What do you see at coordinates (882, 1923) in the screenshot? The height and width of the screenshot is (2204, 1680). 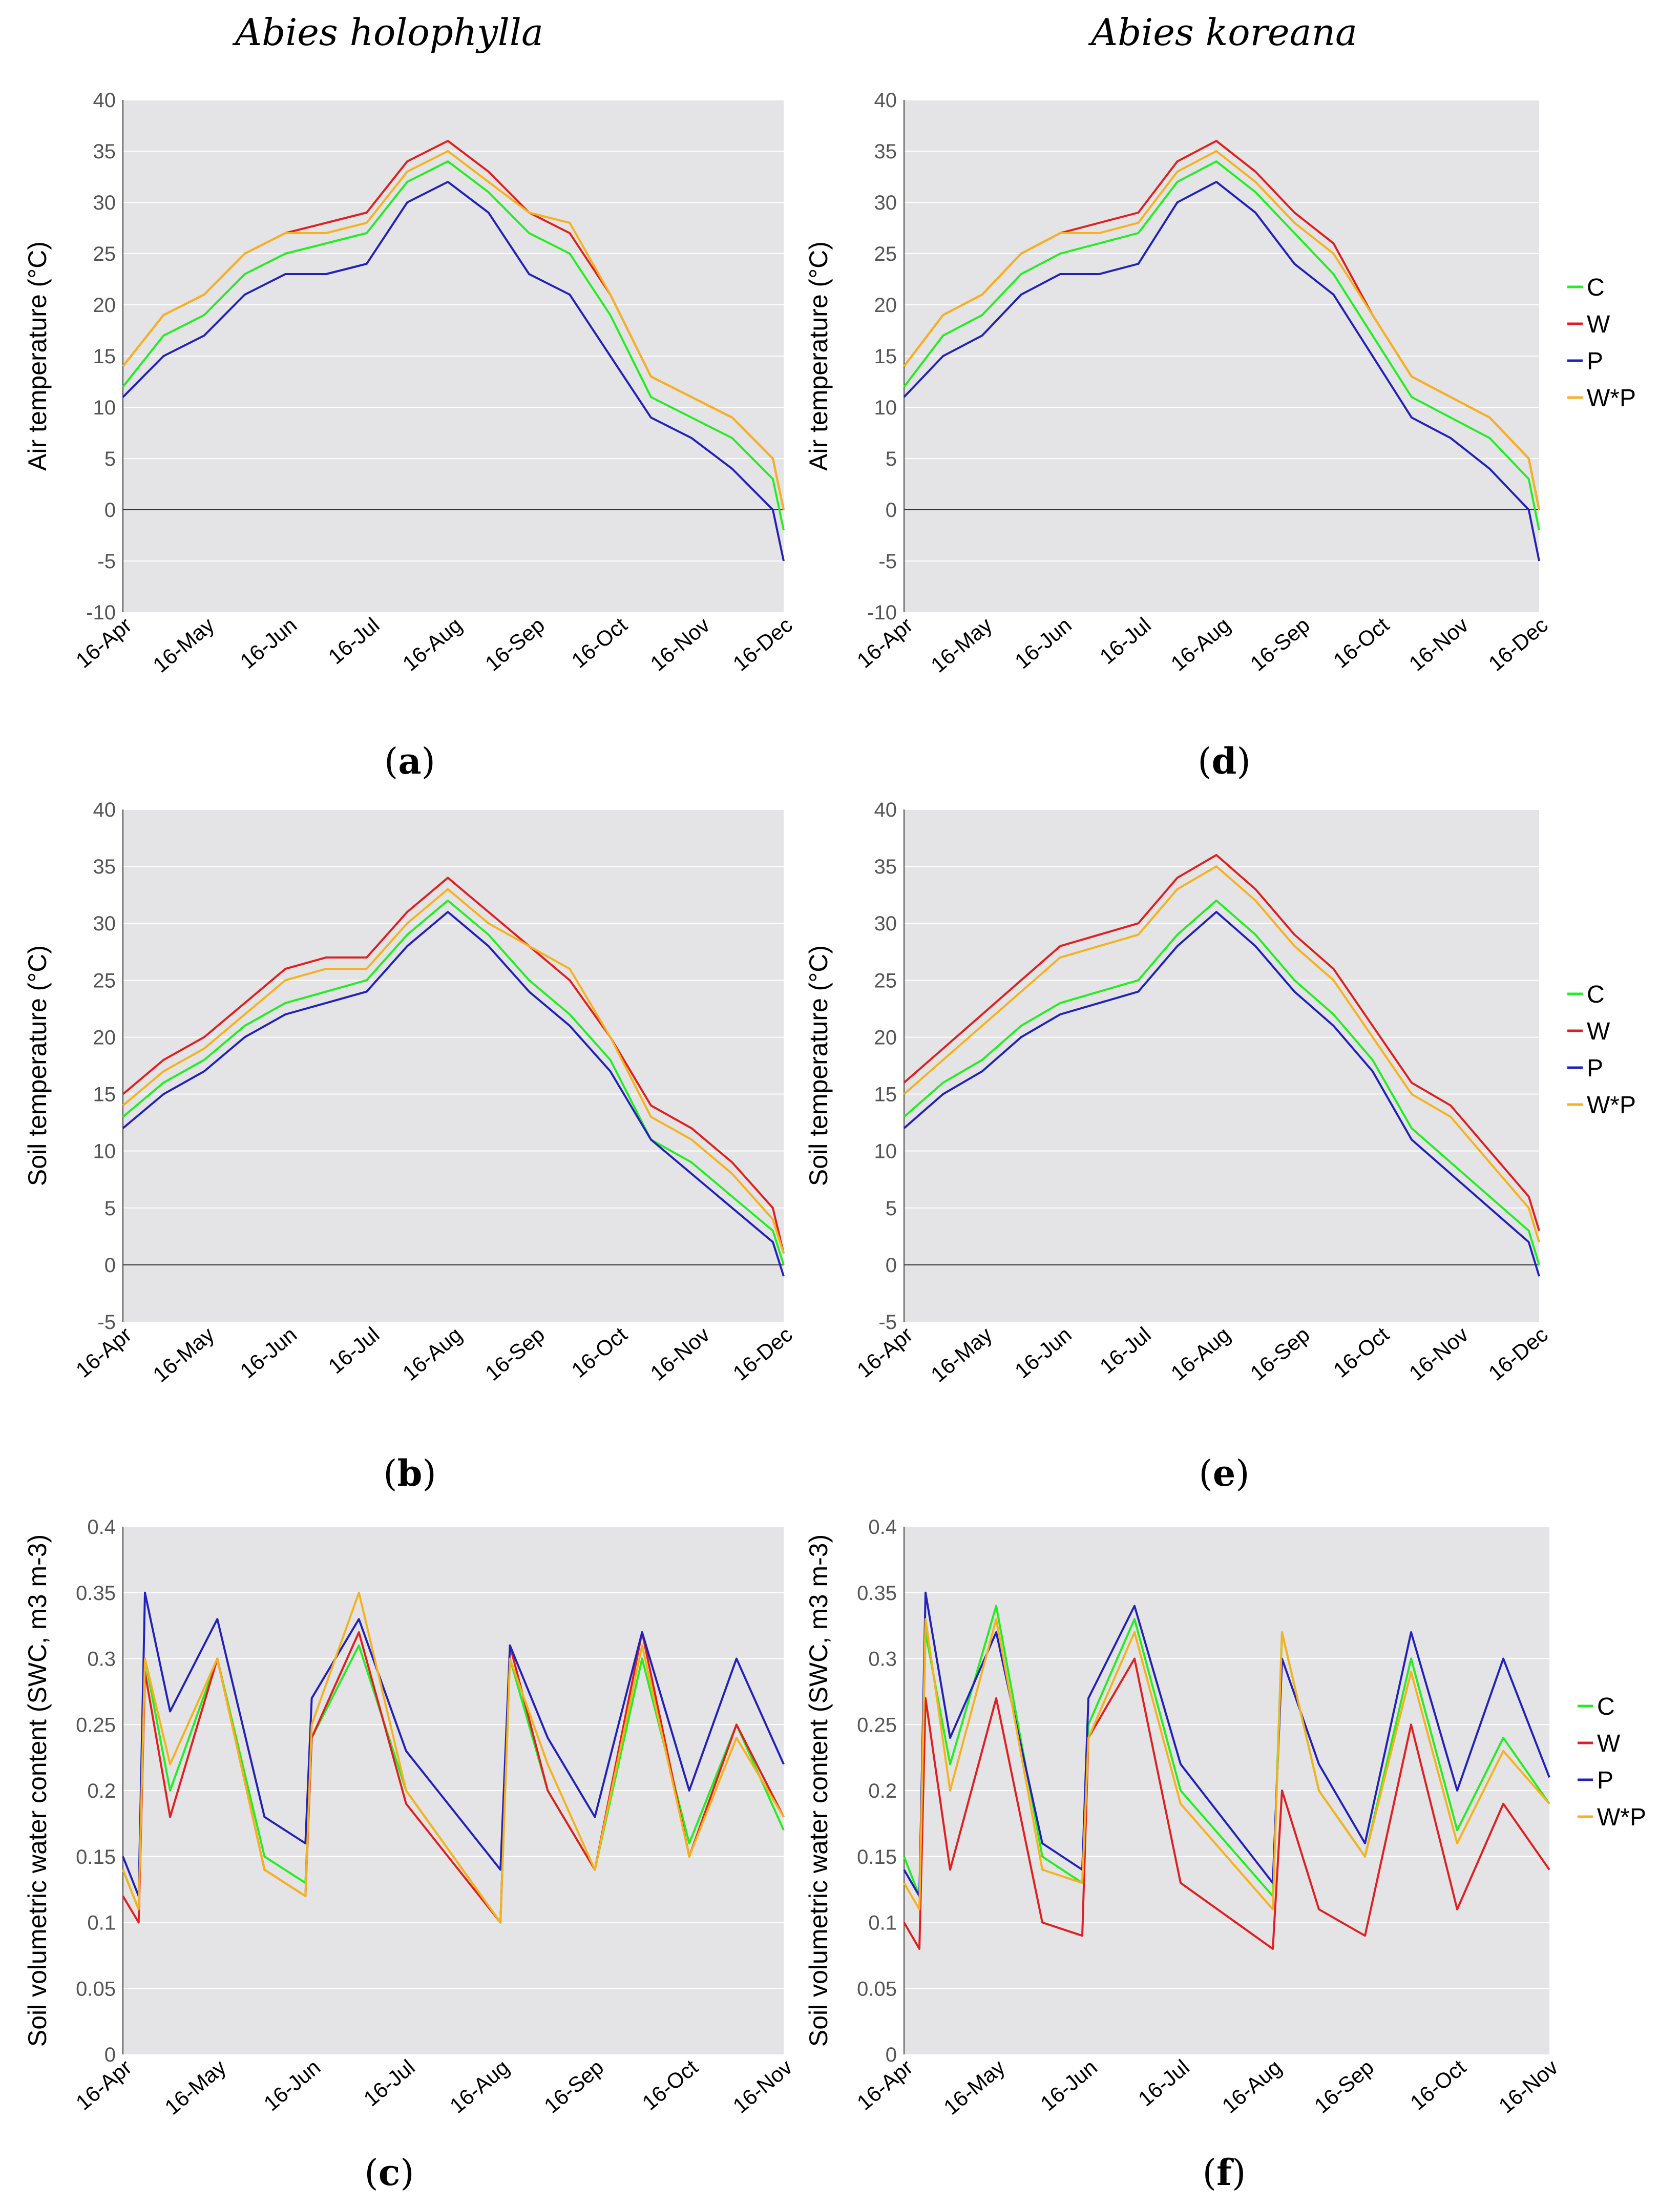 I see `y-tick-label: 0.1` at bounding box center [882, 1923].